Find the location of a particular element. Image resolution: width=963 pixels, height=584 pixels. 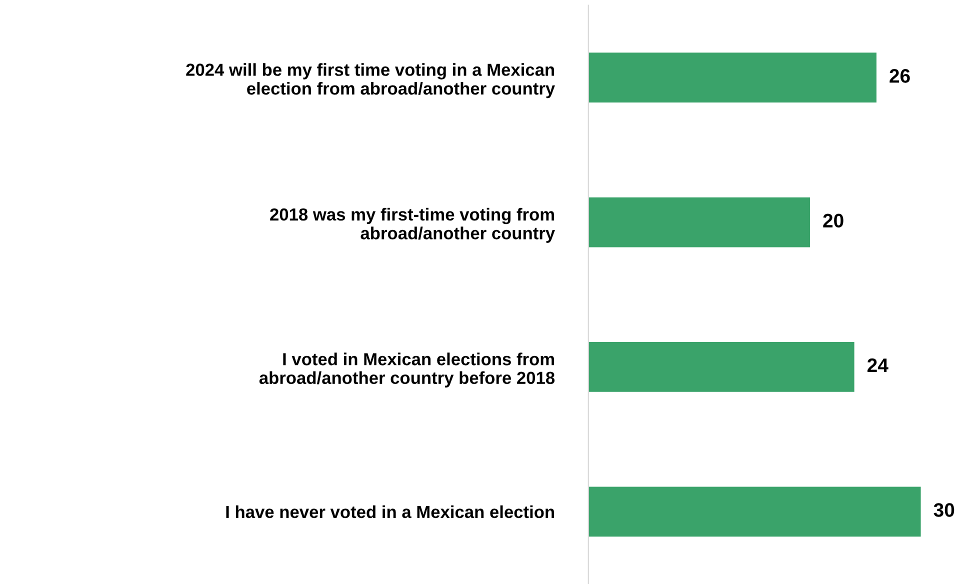

data-label: 30 is located at coordinates (944, 510).